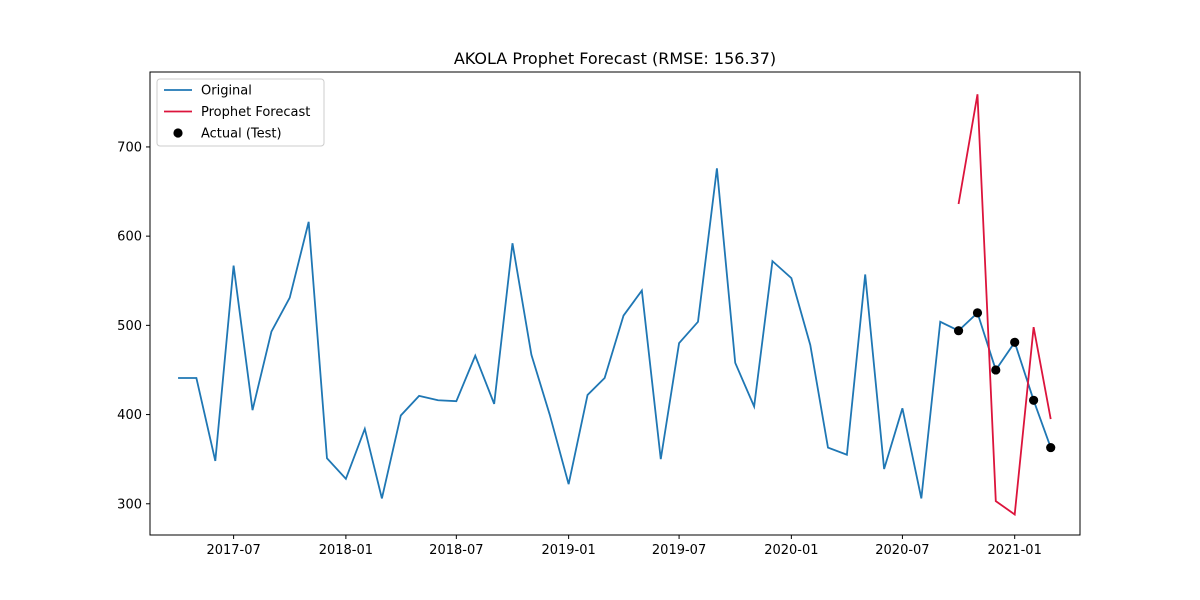  I want to click on chart-title: AKOLA Prophet Forecast (RMSE: 156.37), so click(615, 58).